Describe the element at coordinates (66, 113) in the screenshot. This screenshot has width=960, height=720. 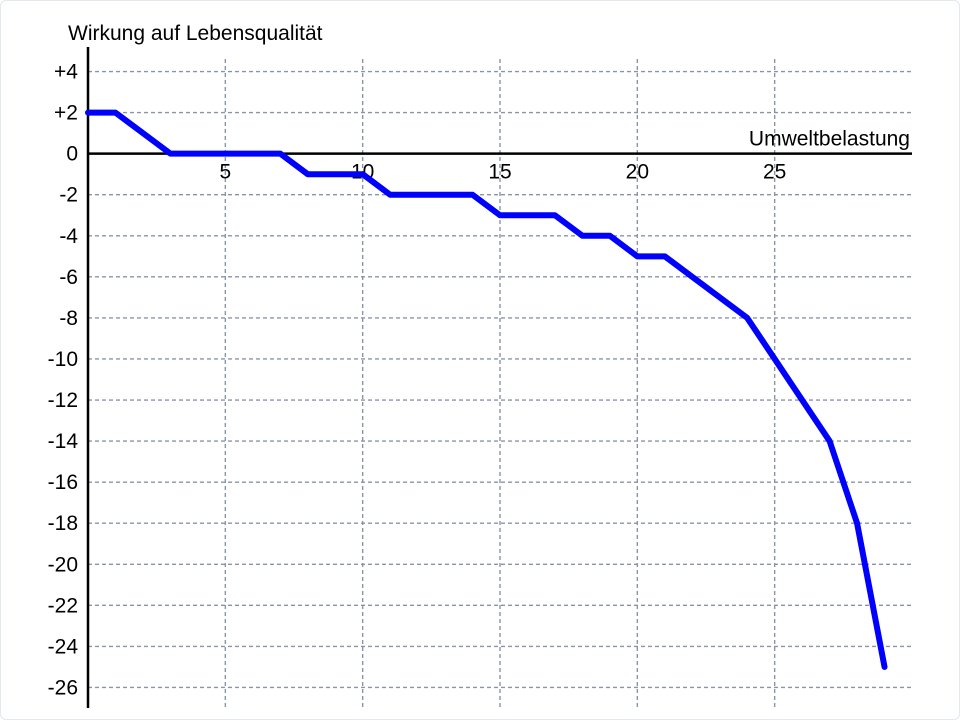
I see `y-tick-label: +2` at that location.